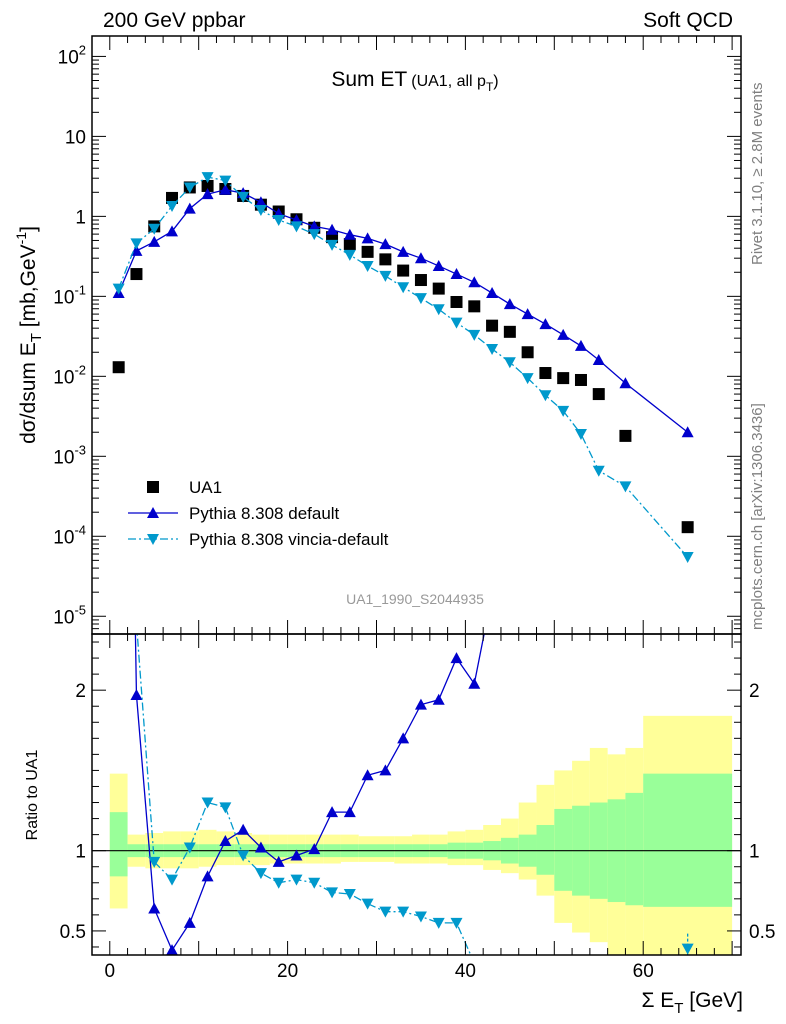  I want to click on legend-marker, so click(153, 539).